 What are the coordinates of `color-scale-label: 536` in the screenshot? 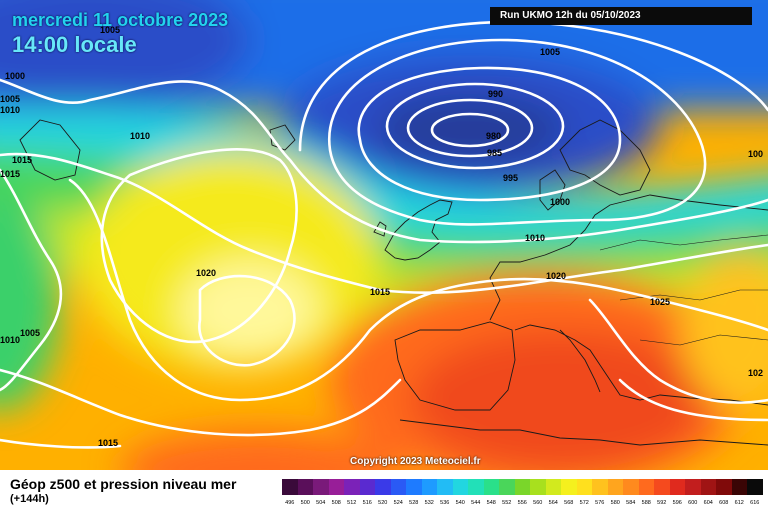 It's located at (445, 503).